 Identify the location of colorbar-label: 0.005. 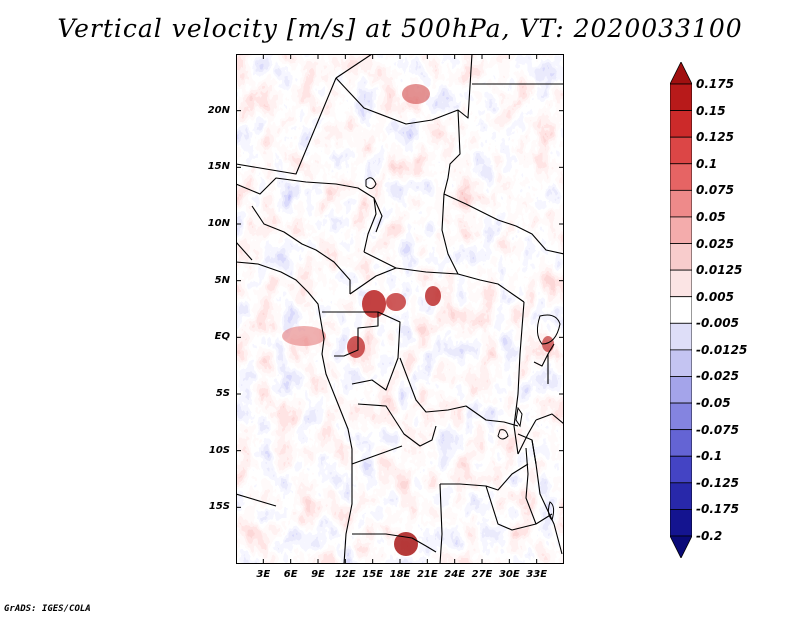
(715, 296).